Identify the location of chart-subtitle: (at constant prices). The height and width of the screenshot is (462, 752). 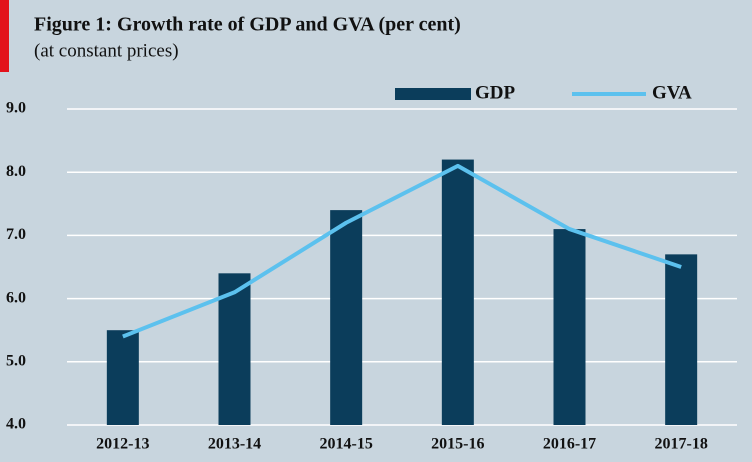
(106, 50).